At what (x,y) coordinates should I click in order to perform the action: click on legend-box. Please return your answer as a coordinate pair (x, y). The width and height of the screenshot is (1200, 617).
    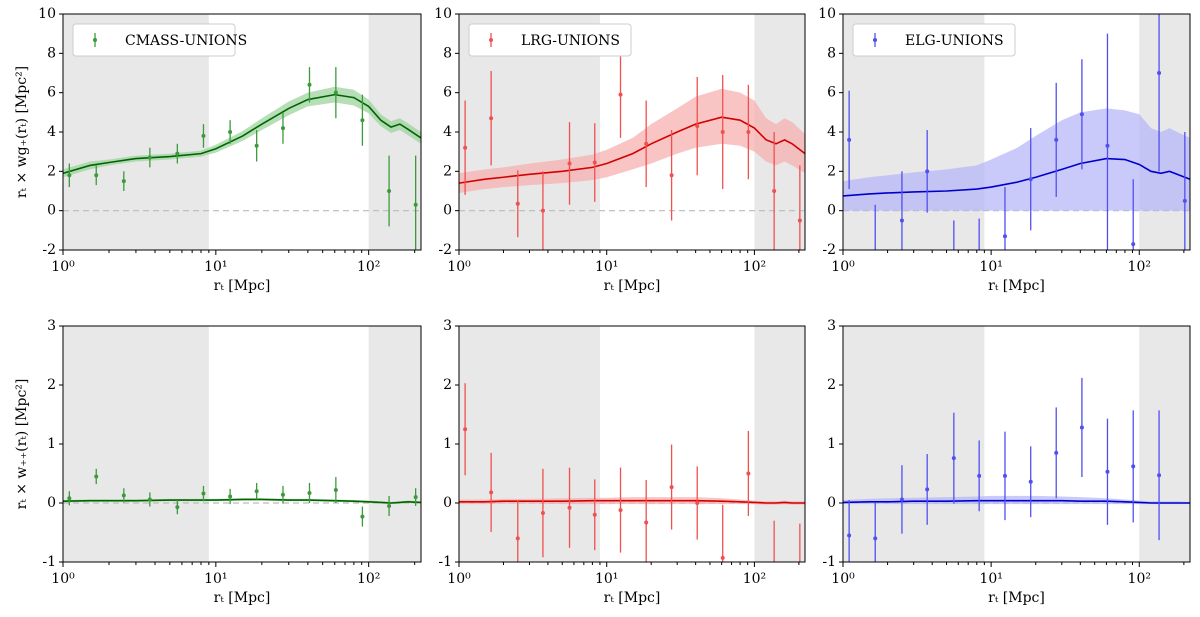
    Looking at the image, I should click on (934, 40).